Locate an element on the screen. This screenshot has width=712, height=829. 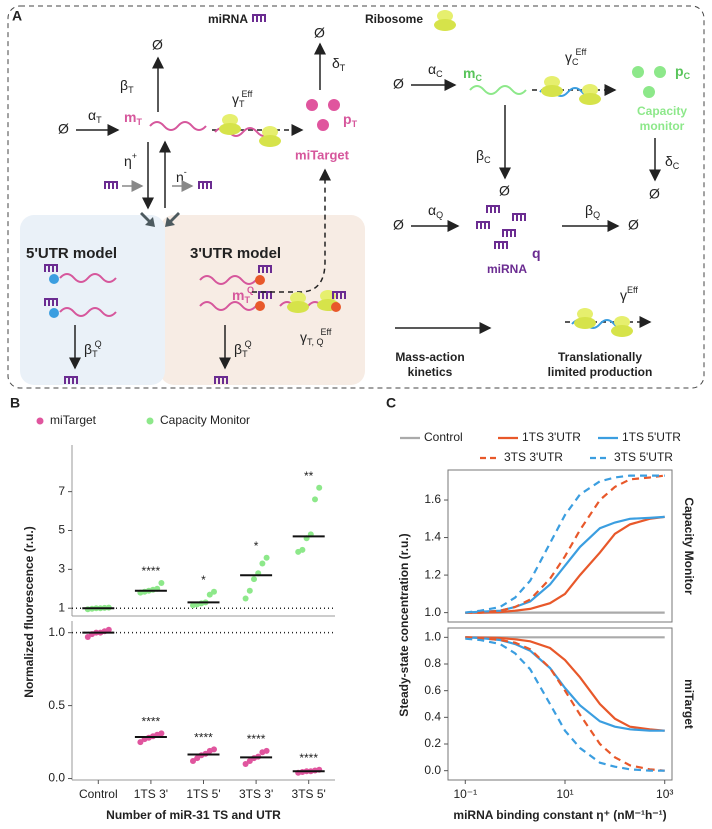
legend-label: 3TS 5'UTR is located at coordinates (643, 457).